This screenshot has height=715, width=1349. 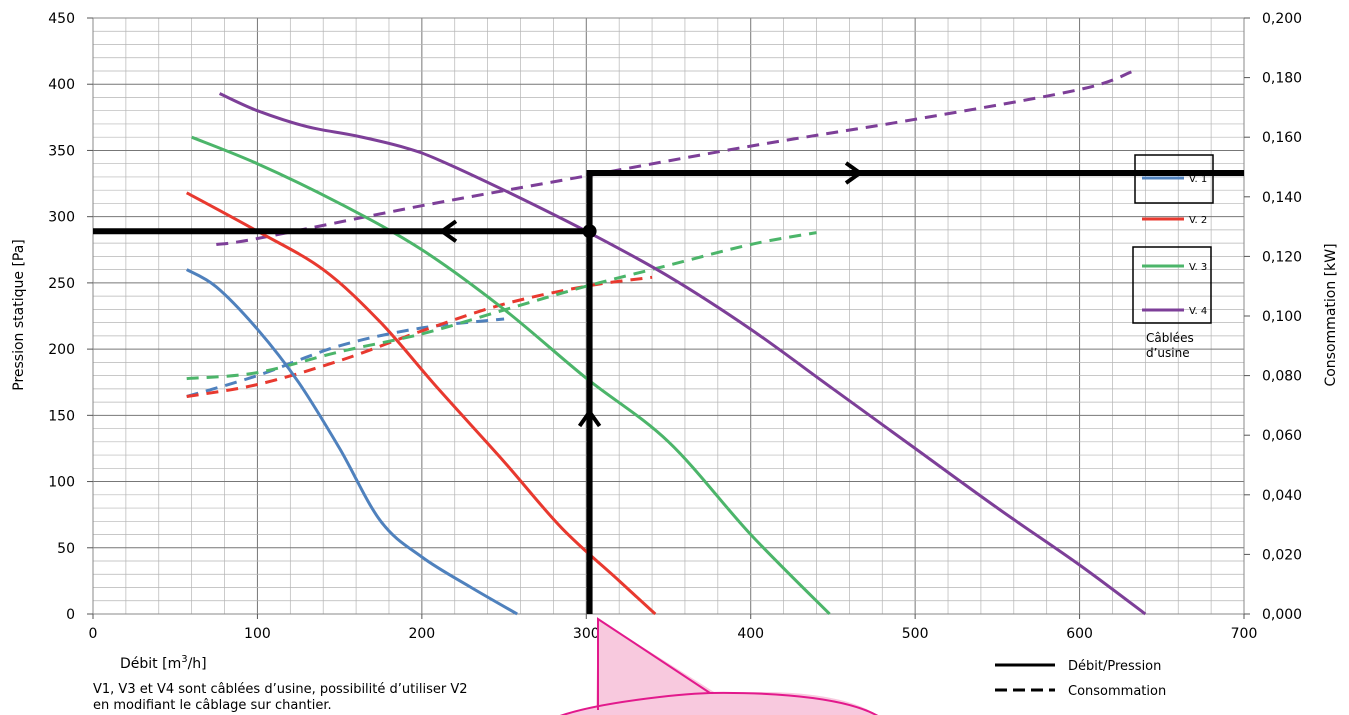 What do you see at coordinates (1174, 179) in the screenshot?
I see `legend-box-upper` at bounding box center [1174, 179].